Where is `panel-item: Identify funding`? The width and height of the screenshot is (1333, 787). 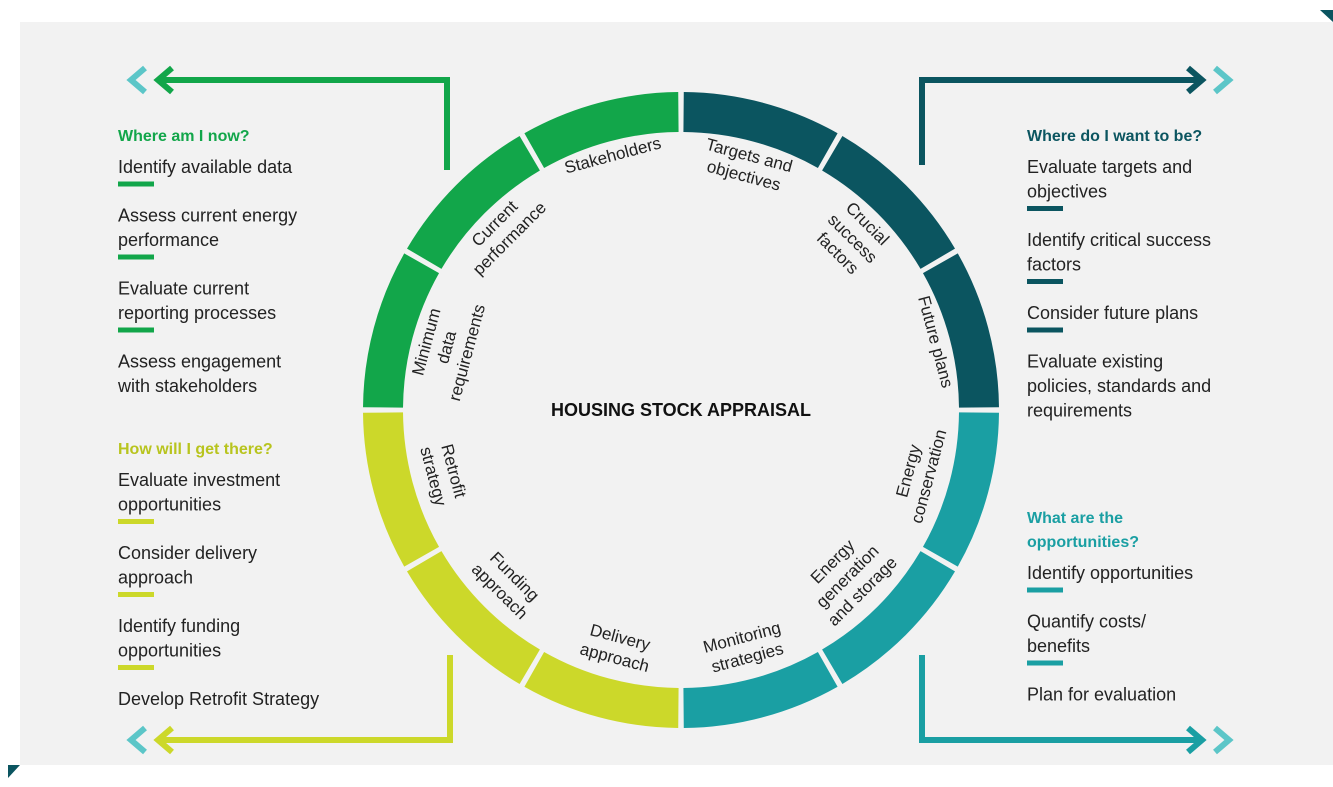 panel-item: Identify funding is located at coordinates (179, 626).